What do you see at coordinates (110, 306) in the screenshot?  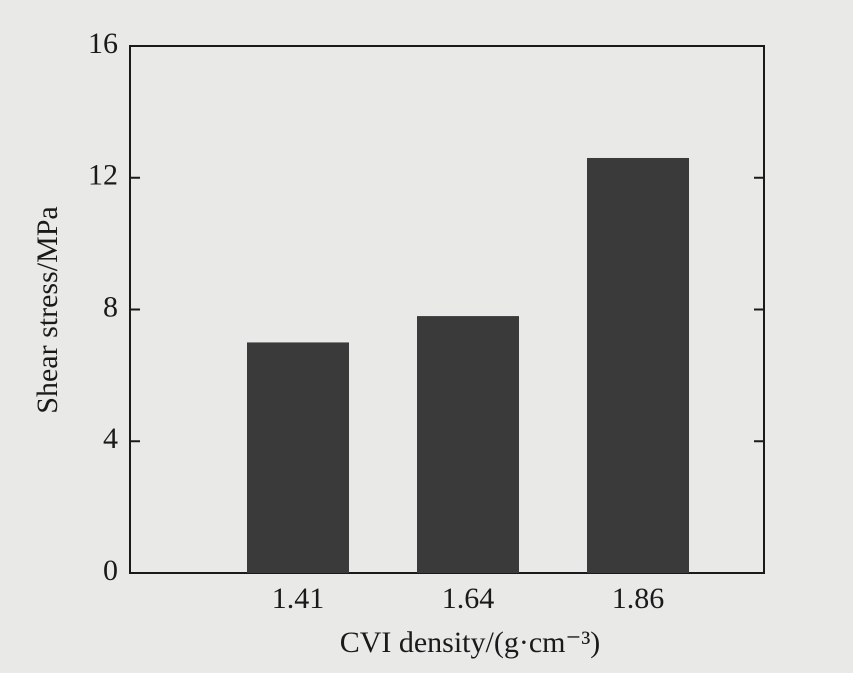 I see `y-tick-label: 8` at bounding box center [110, 306].